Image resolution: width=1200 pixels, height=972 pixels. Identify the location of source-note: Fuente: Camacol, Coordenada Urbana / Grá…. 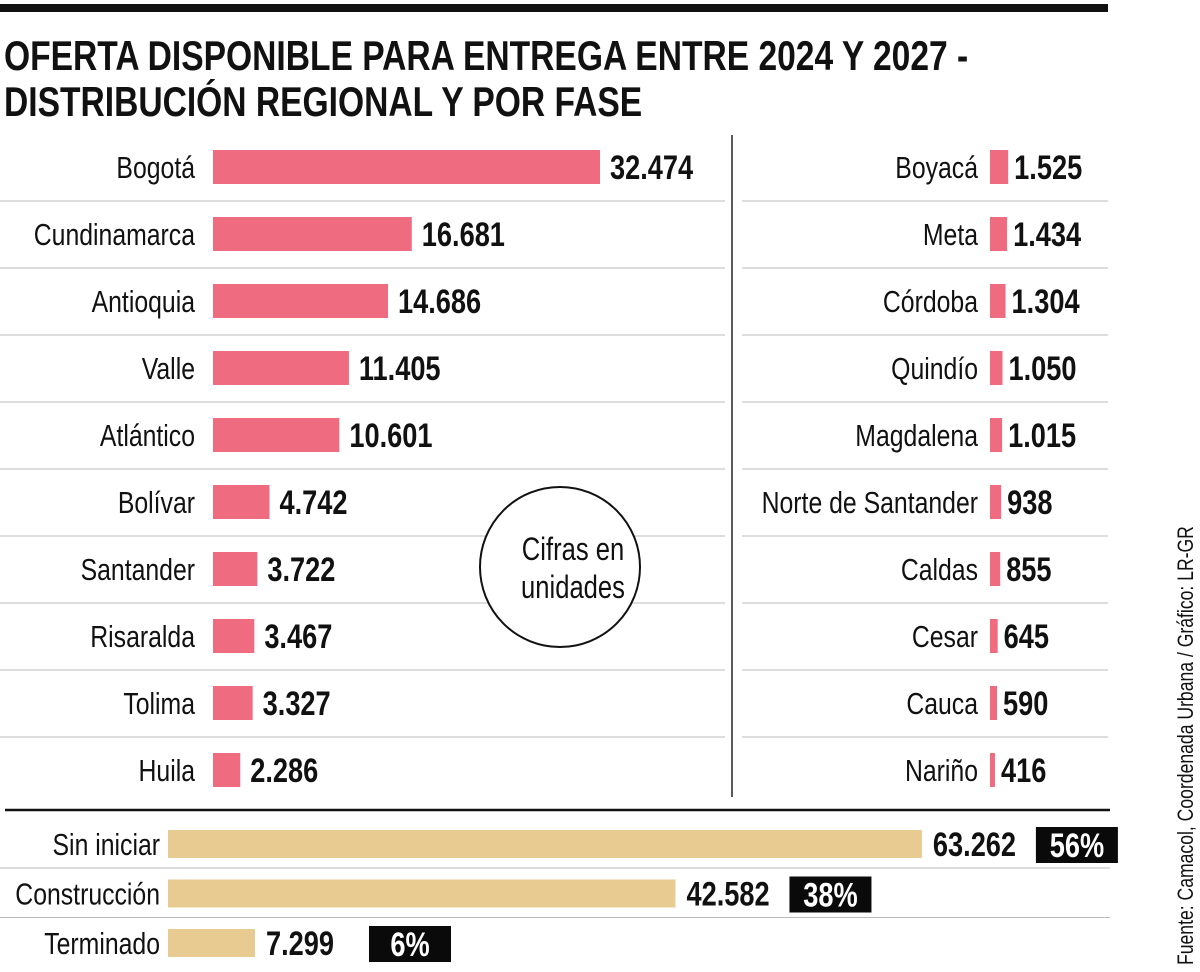
(1186, 745).